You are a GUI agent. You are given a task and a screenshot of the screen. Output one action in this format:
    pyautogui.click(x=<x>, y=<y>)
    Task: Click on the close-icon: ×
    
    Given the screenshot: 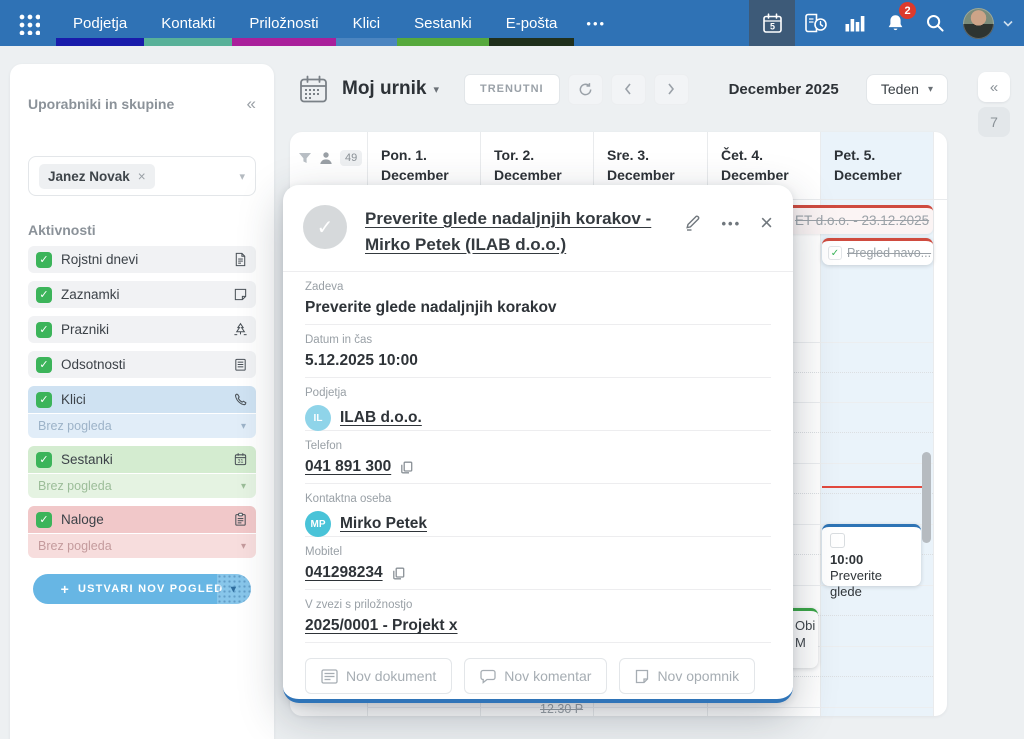 What is the action you would take?
    pyautogui.click(x=766, y=222)
    